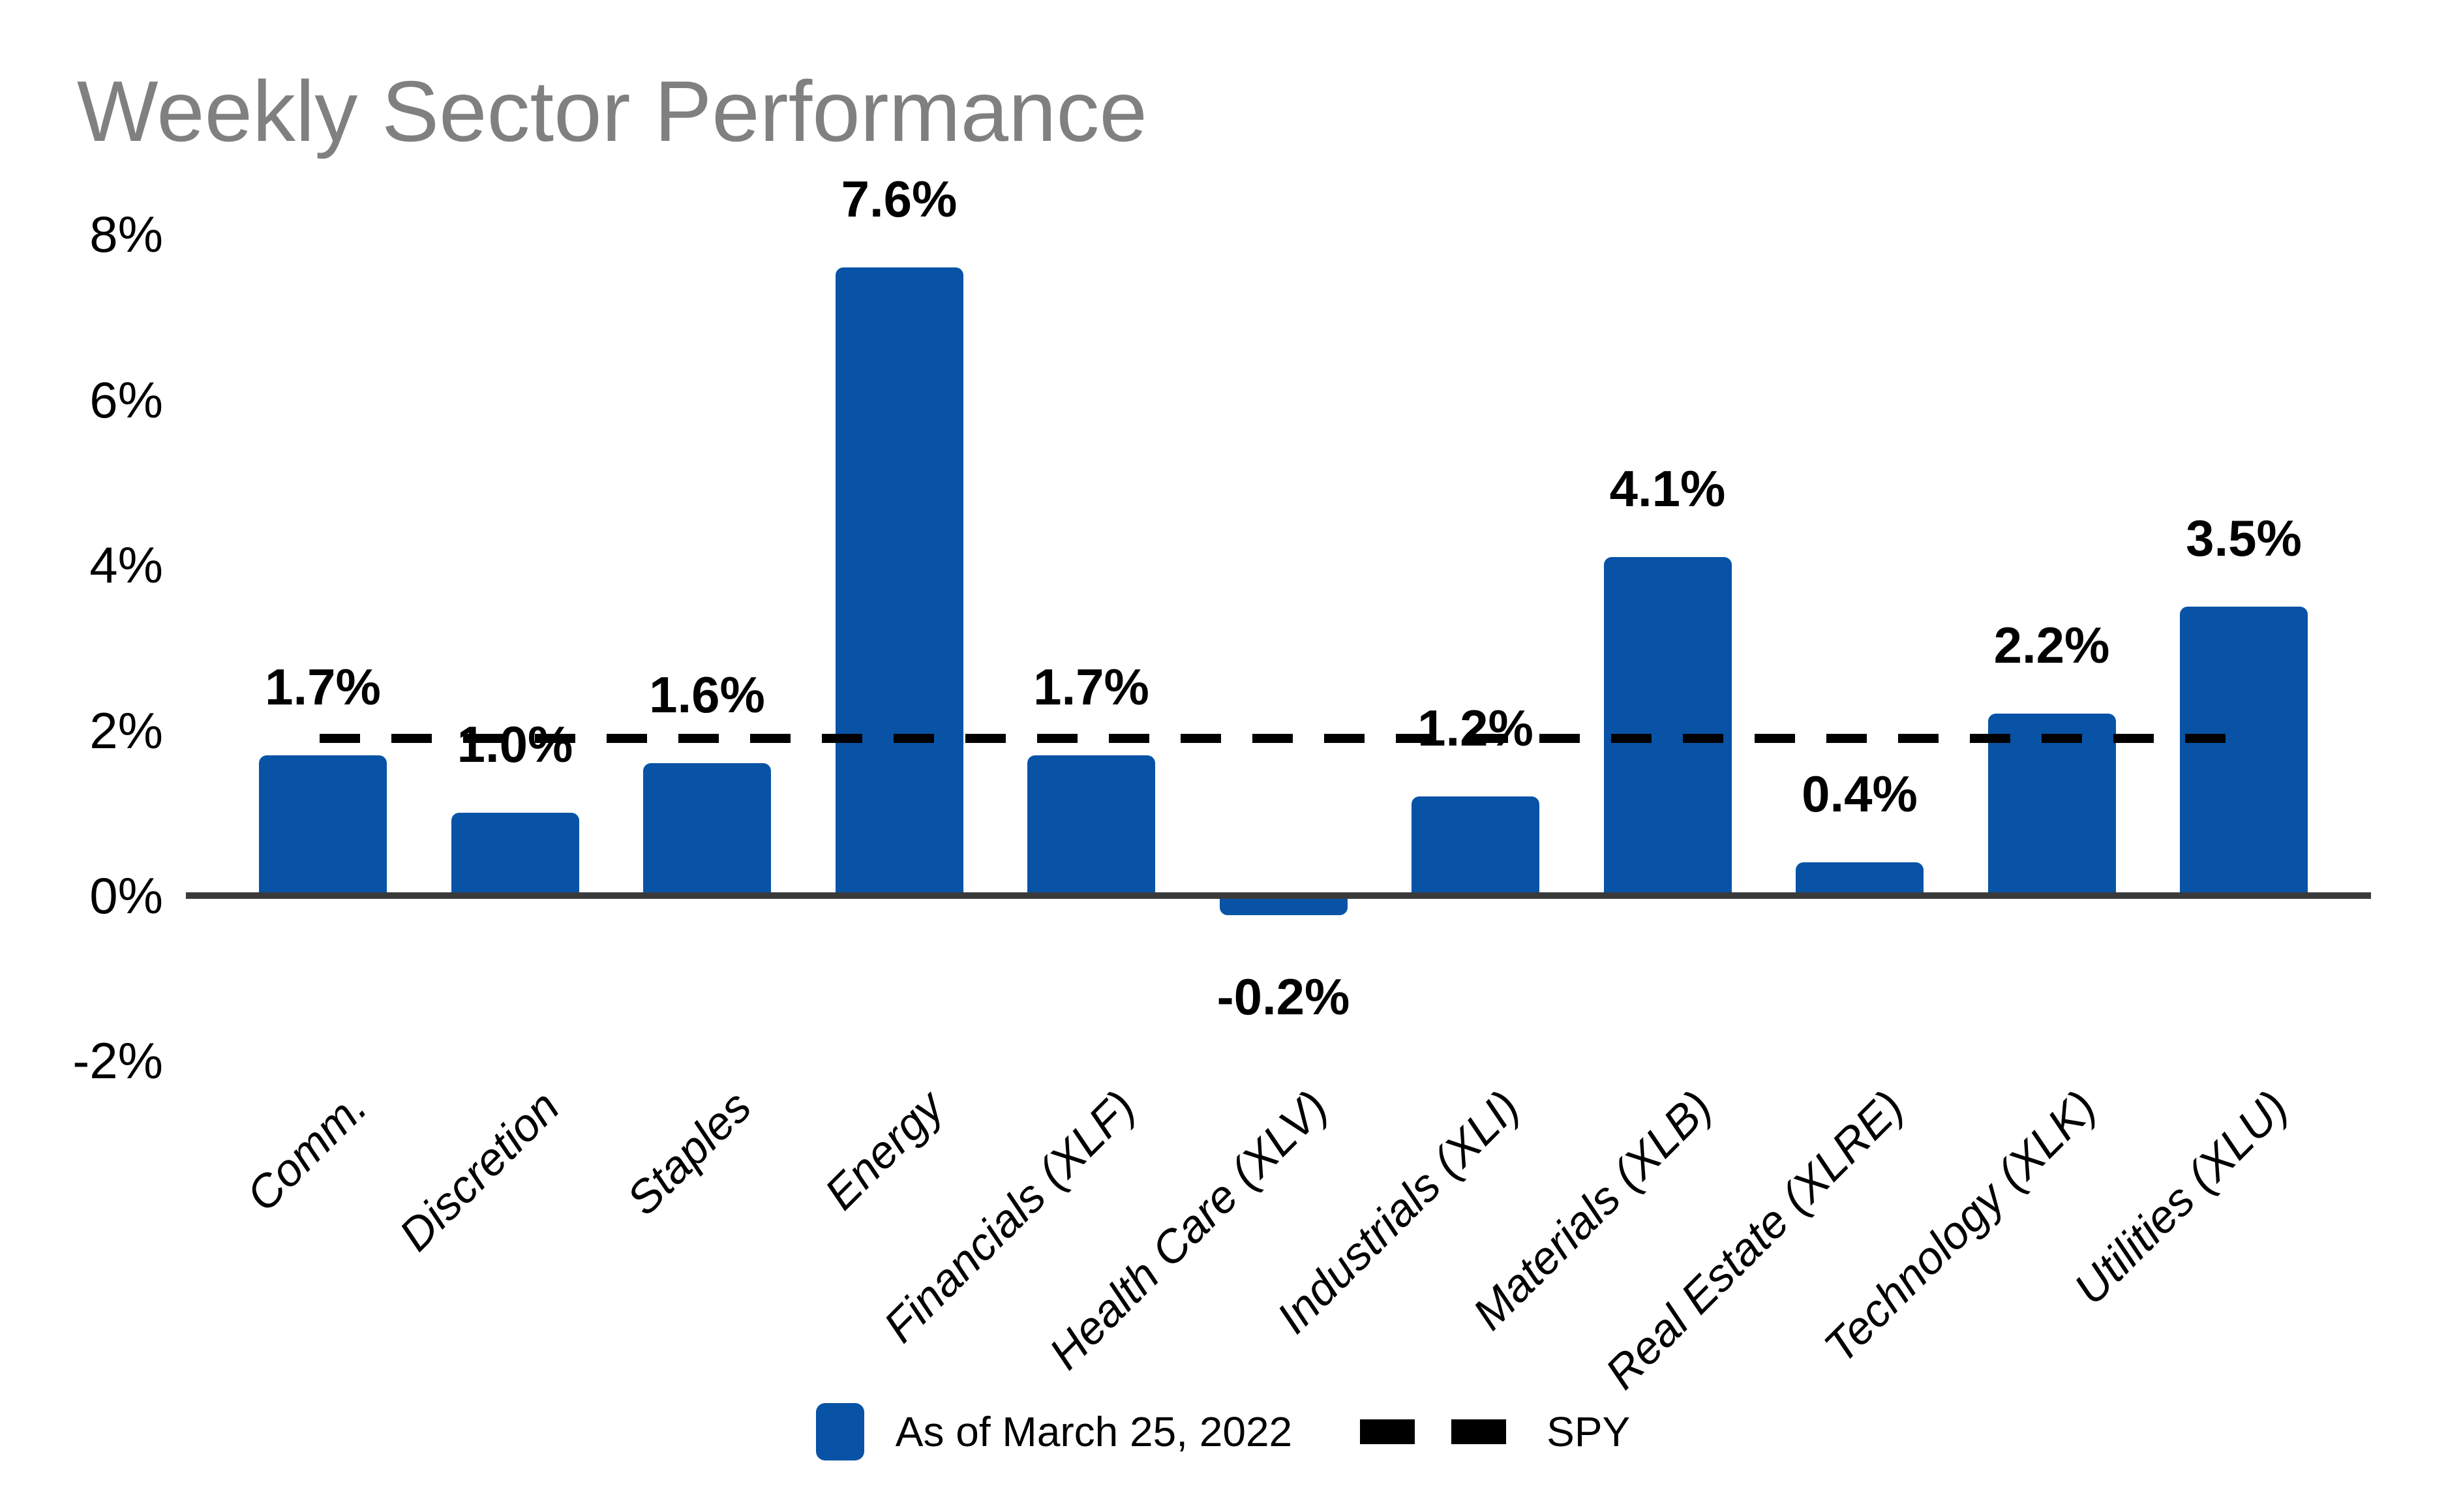 The width and height of the screenshot is (2446, 1512). I want to click on bar-value-label-staples: 1.6%, so click(707, 695).